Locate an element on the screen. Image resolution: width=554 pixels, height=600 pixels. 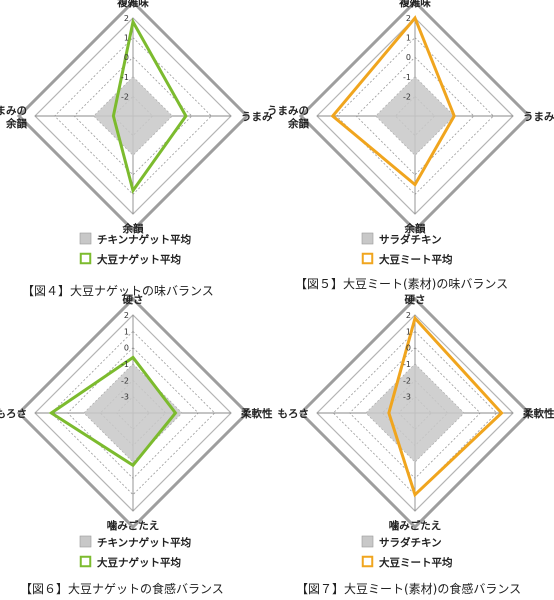
figure-caption: 【図７】大豆ミート(素材)の食感バランス is located at coordinates (408, 588).